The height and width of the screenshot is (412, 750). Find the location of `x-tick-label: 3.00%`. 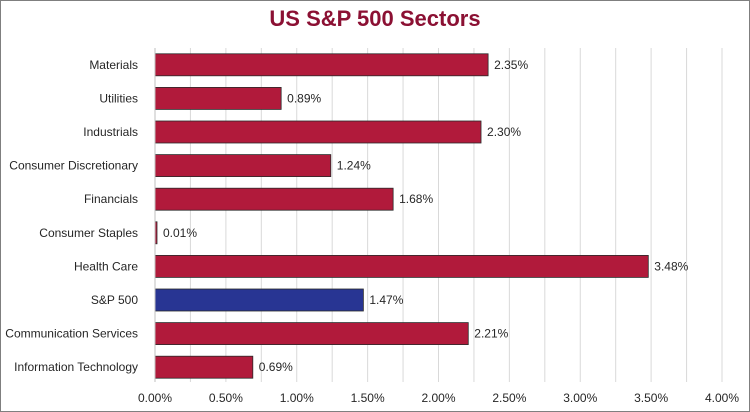

x-tick-label: 3.00% is located at coordinates (580, 398).